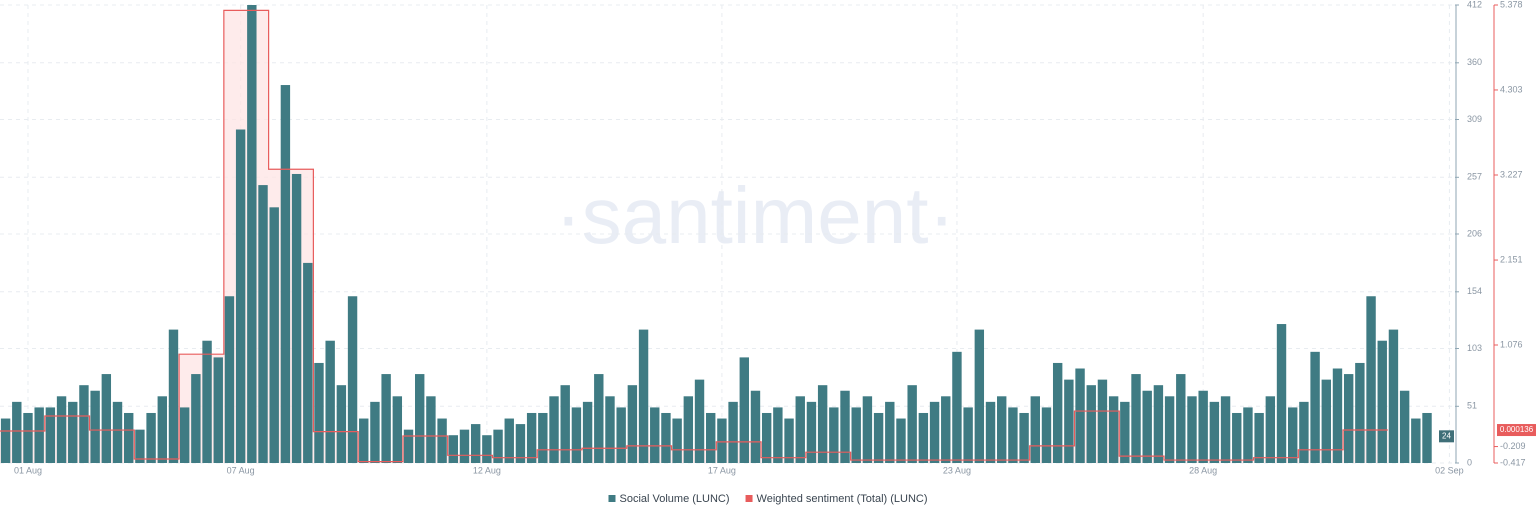  Describe the element at coordinates (1511, 259) in the screenshot. I see `y2-tick-label: 2.151` at that location.